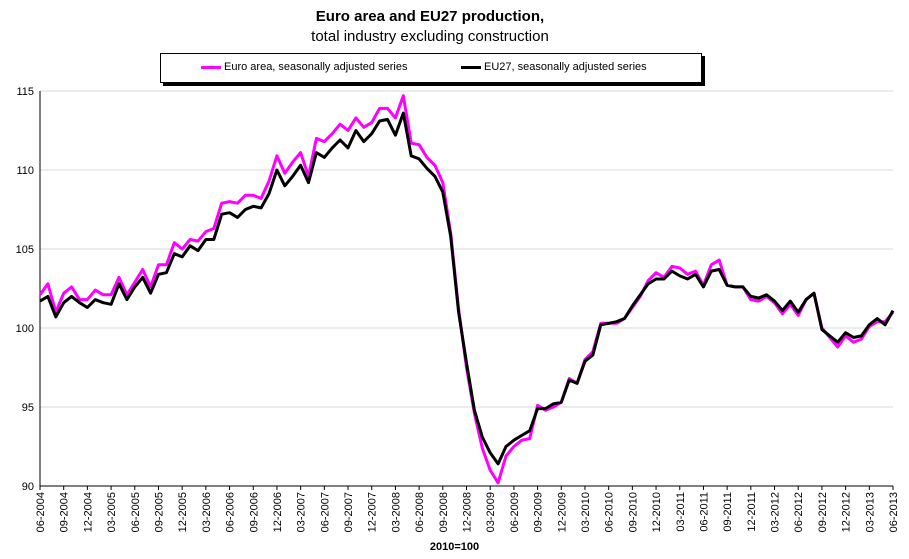 This screenshot has height=559, width=909. I want to click on x-tick-label: 09-2009, so click(539, 512).